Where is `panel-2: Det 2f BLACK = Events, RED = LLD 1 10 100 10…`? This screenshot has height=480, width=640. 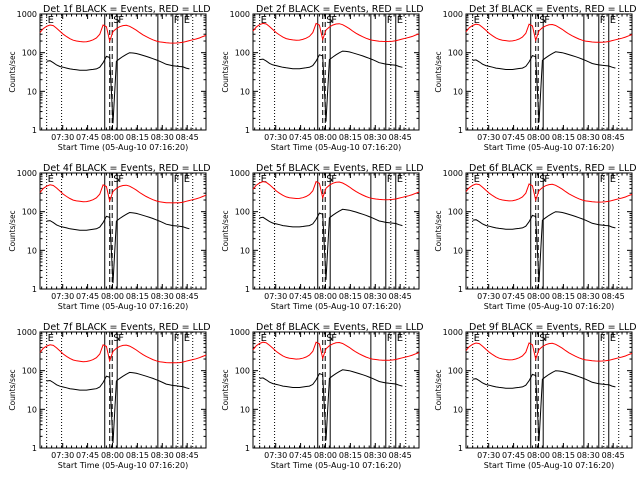 panel-2: Det 2f BLACK = Events, RED = LLD 1 10 100 10… is located at coordinates (322, 78).